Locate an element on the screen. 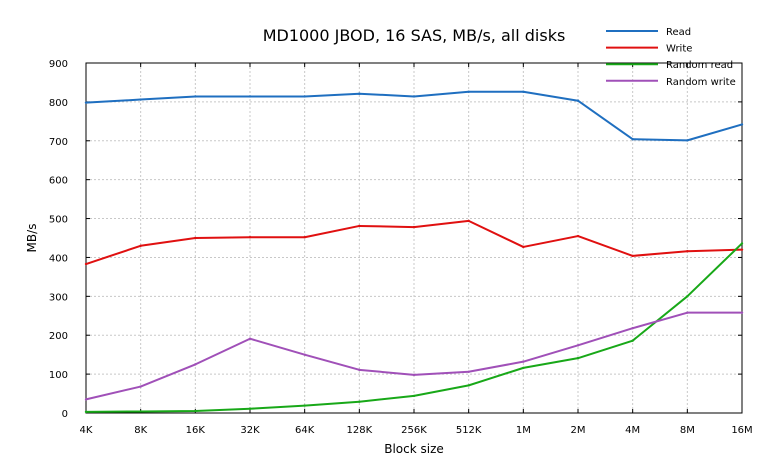  legend-label: Write is located at coordinates (679, 49).